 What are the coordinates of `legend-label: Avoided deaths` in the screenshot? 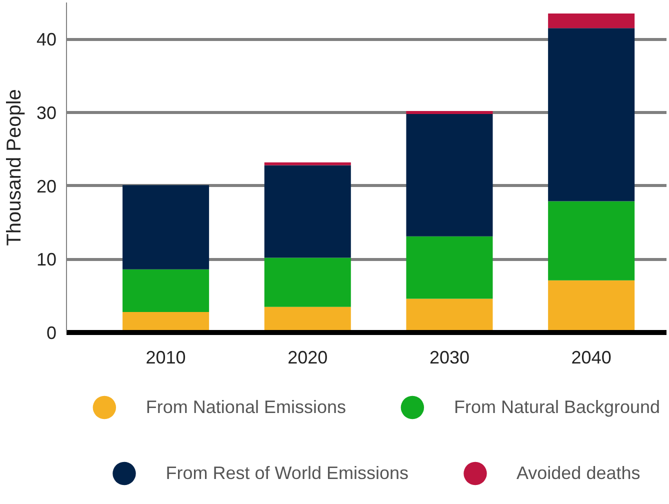 It's located at (578, 473).